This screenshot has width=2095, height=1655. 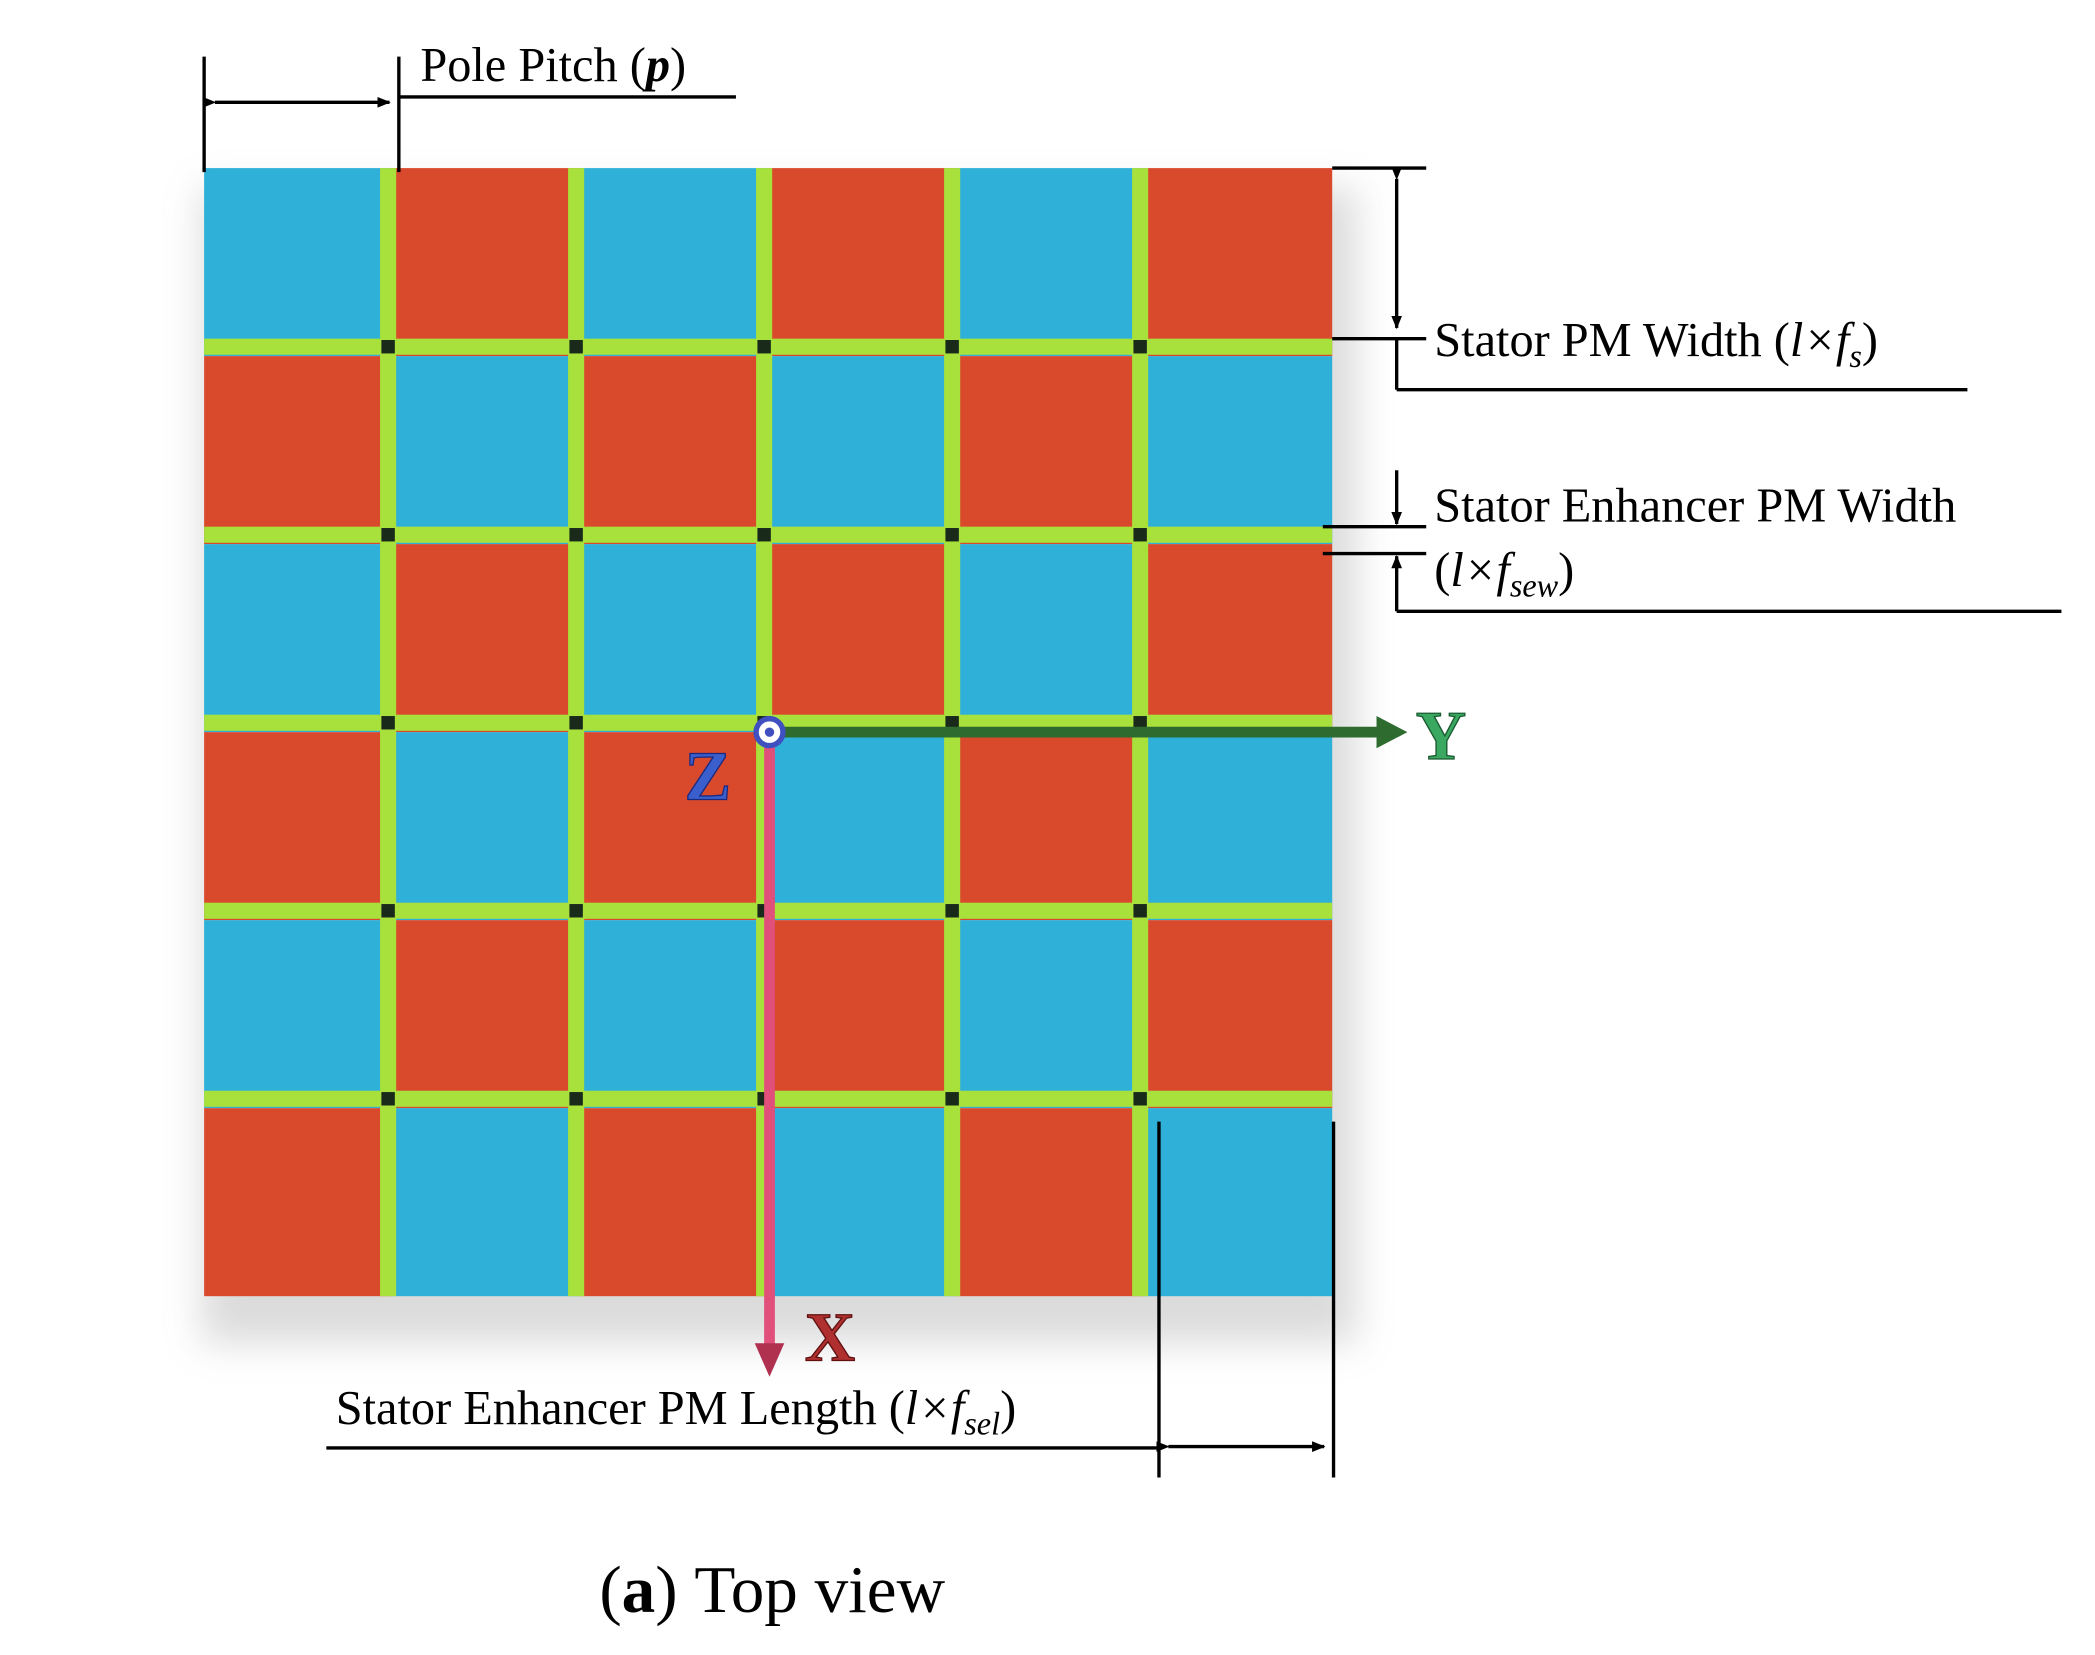 What do you see at coordinates (553, 65) in the screenshot?
I see `pole-pitch-label: Pole Pitch (p)` at bounding box center [553, 65].